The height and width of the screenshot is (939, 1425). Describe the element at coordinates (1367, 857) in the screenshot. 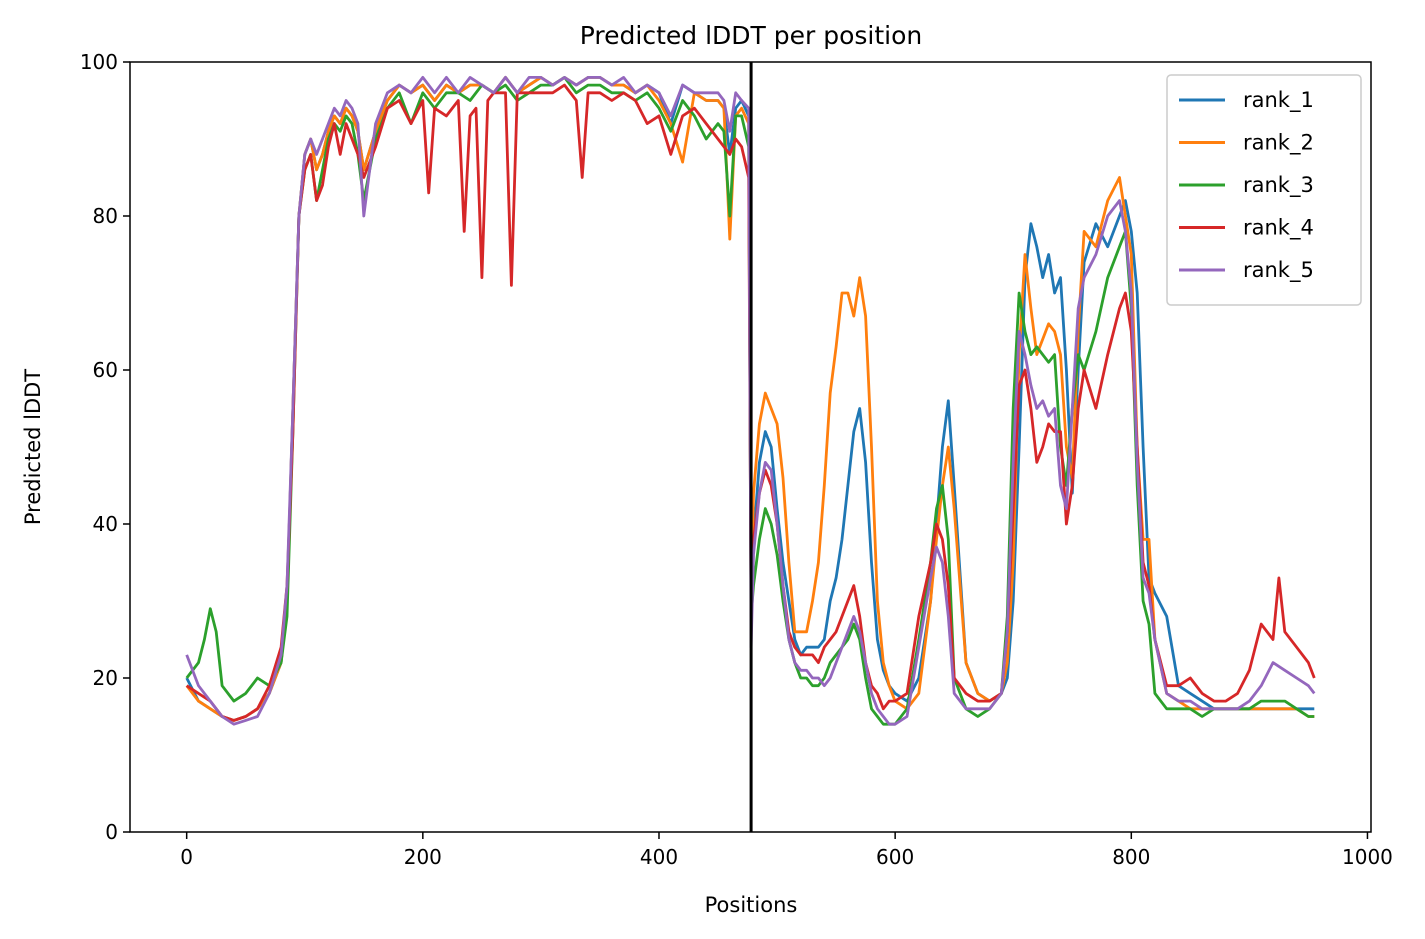

I see `x-tick-label: 1000` at that location.